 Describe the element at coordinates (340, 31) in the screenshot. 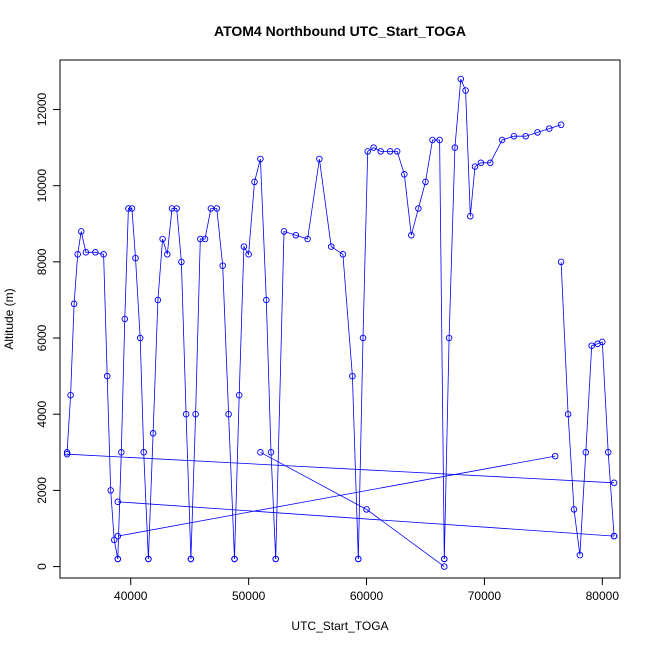

I see `chart-title: ATOM4 Northbound UTC_Start_TOGA` at that location.